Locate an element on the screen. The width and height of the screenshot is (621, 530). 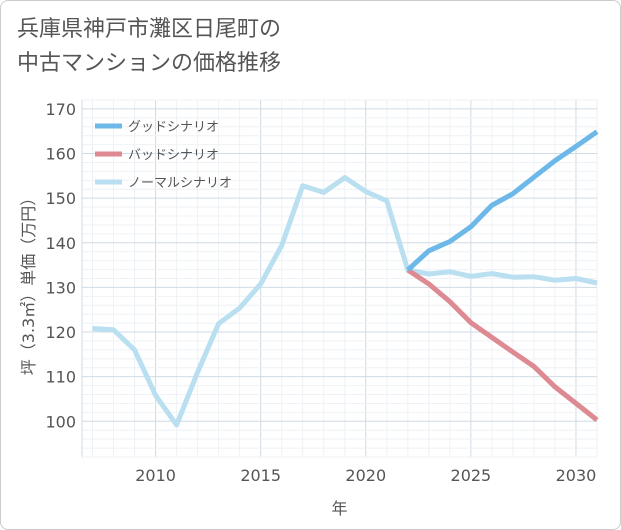
title-line-2: 中古マンションの価格推移 is located at coordinates (149, 63).